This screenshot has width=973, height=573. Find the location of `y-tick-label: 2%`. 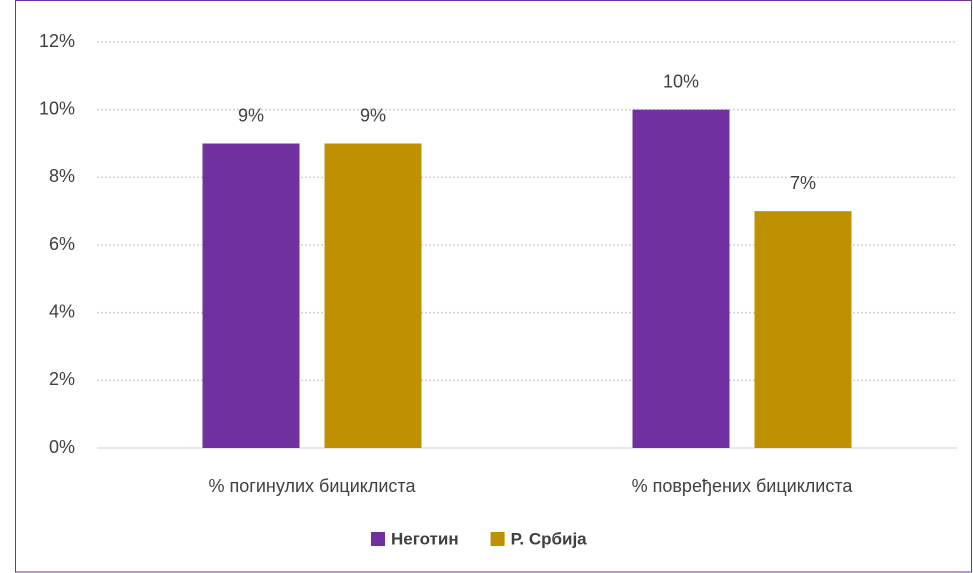

y-tick-label: 2% is located at coordinates (62, 379).